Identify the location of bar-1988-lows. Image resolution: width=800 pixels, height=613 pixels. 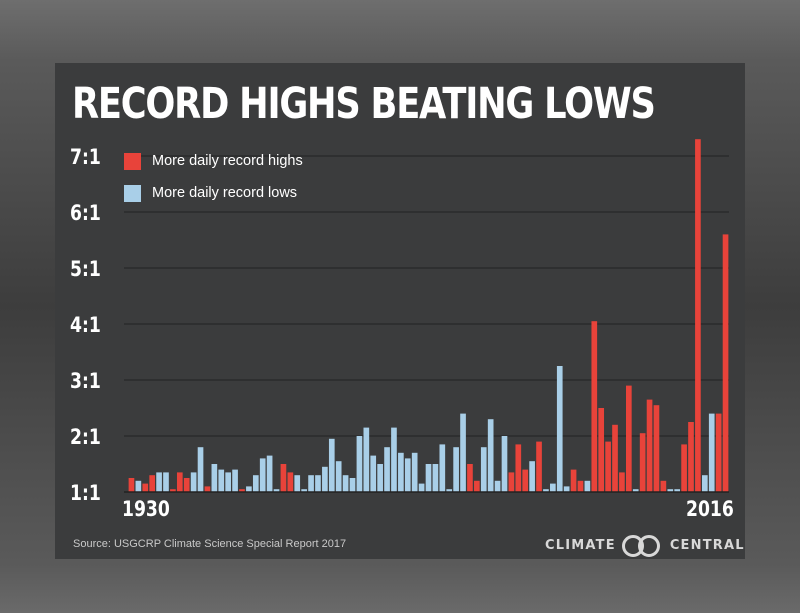
(532, 476).